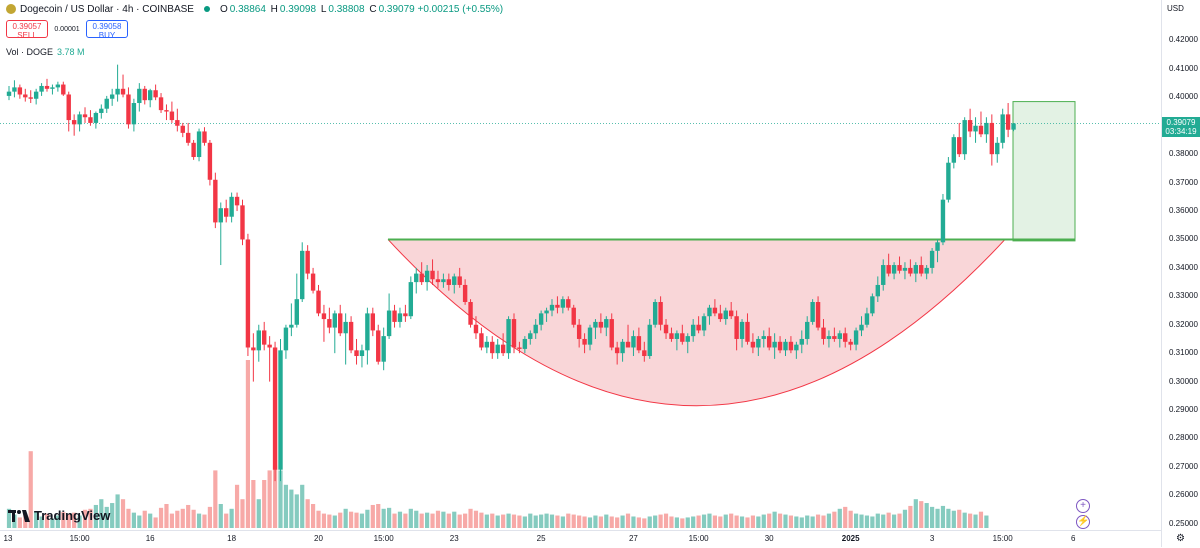 The width and height of the screenshot is (1200, 548). I want to click on open-value: 0.38864, so click(247, 9).